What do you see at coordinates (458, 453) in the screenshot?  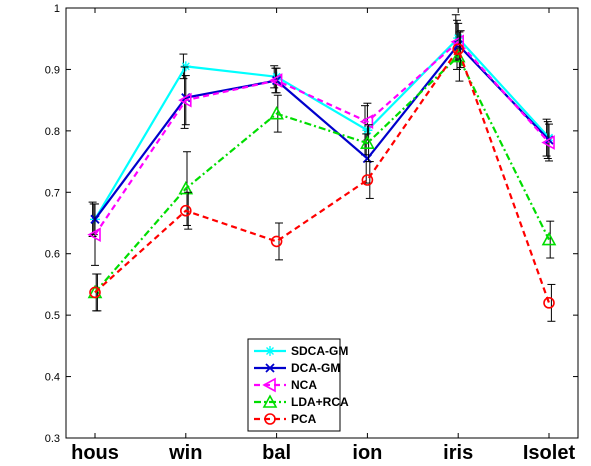 I see `x-tick-label: iris` at bounding box center [458, 453].